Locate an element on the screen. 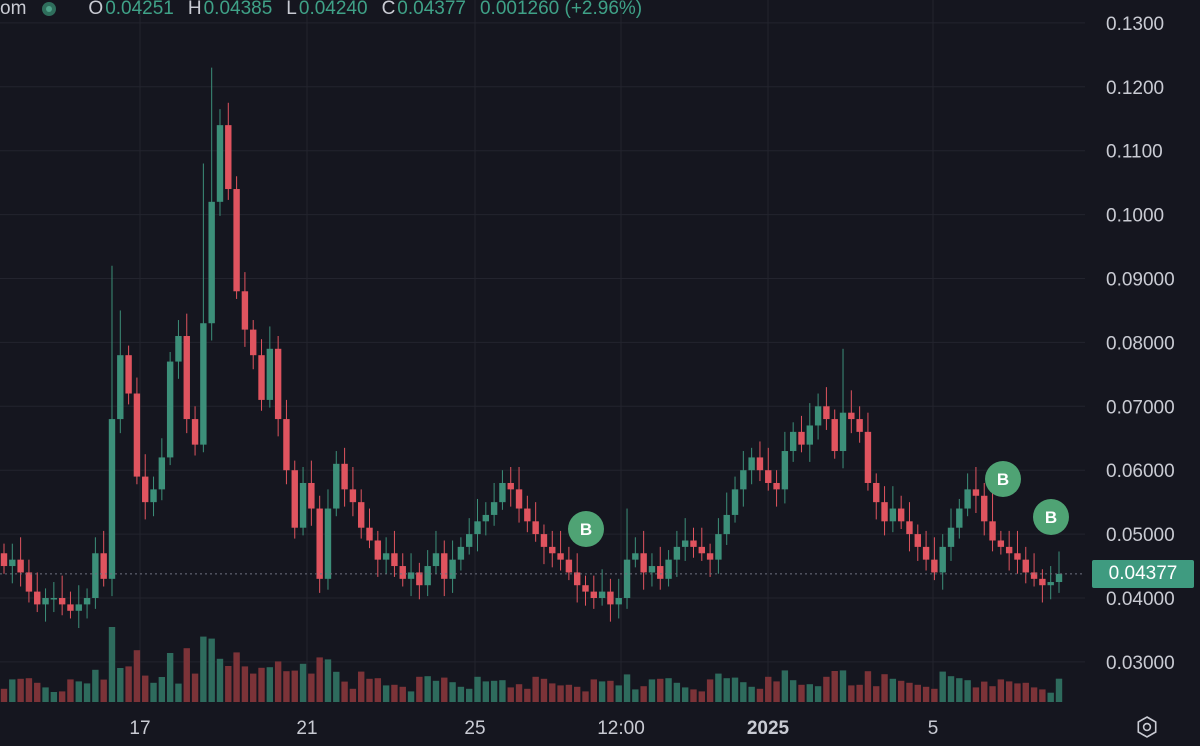 This screenshot has height=746, width=1200. x-tick-label: 21 is located at coordinates (306, 728).